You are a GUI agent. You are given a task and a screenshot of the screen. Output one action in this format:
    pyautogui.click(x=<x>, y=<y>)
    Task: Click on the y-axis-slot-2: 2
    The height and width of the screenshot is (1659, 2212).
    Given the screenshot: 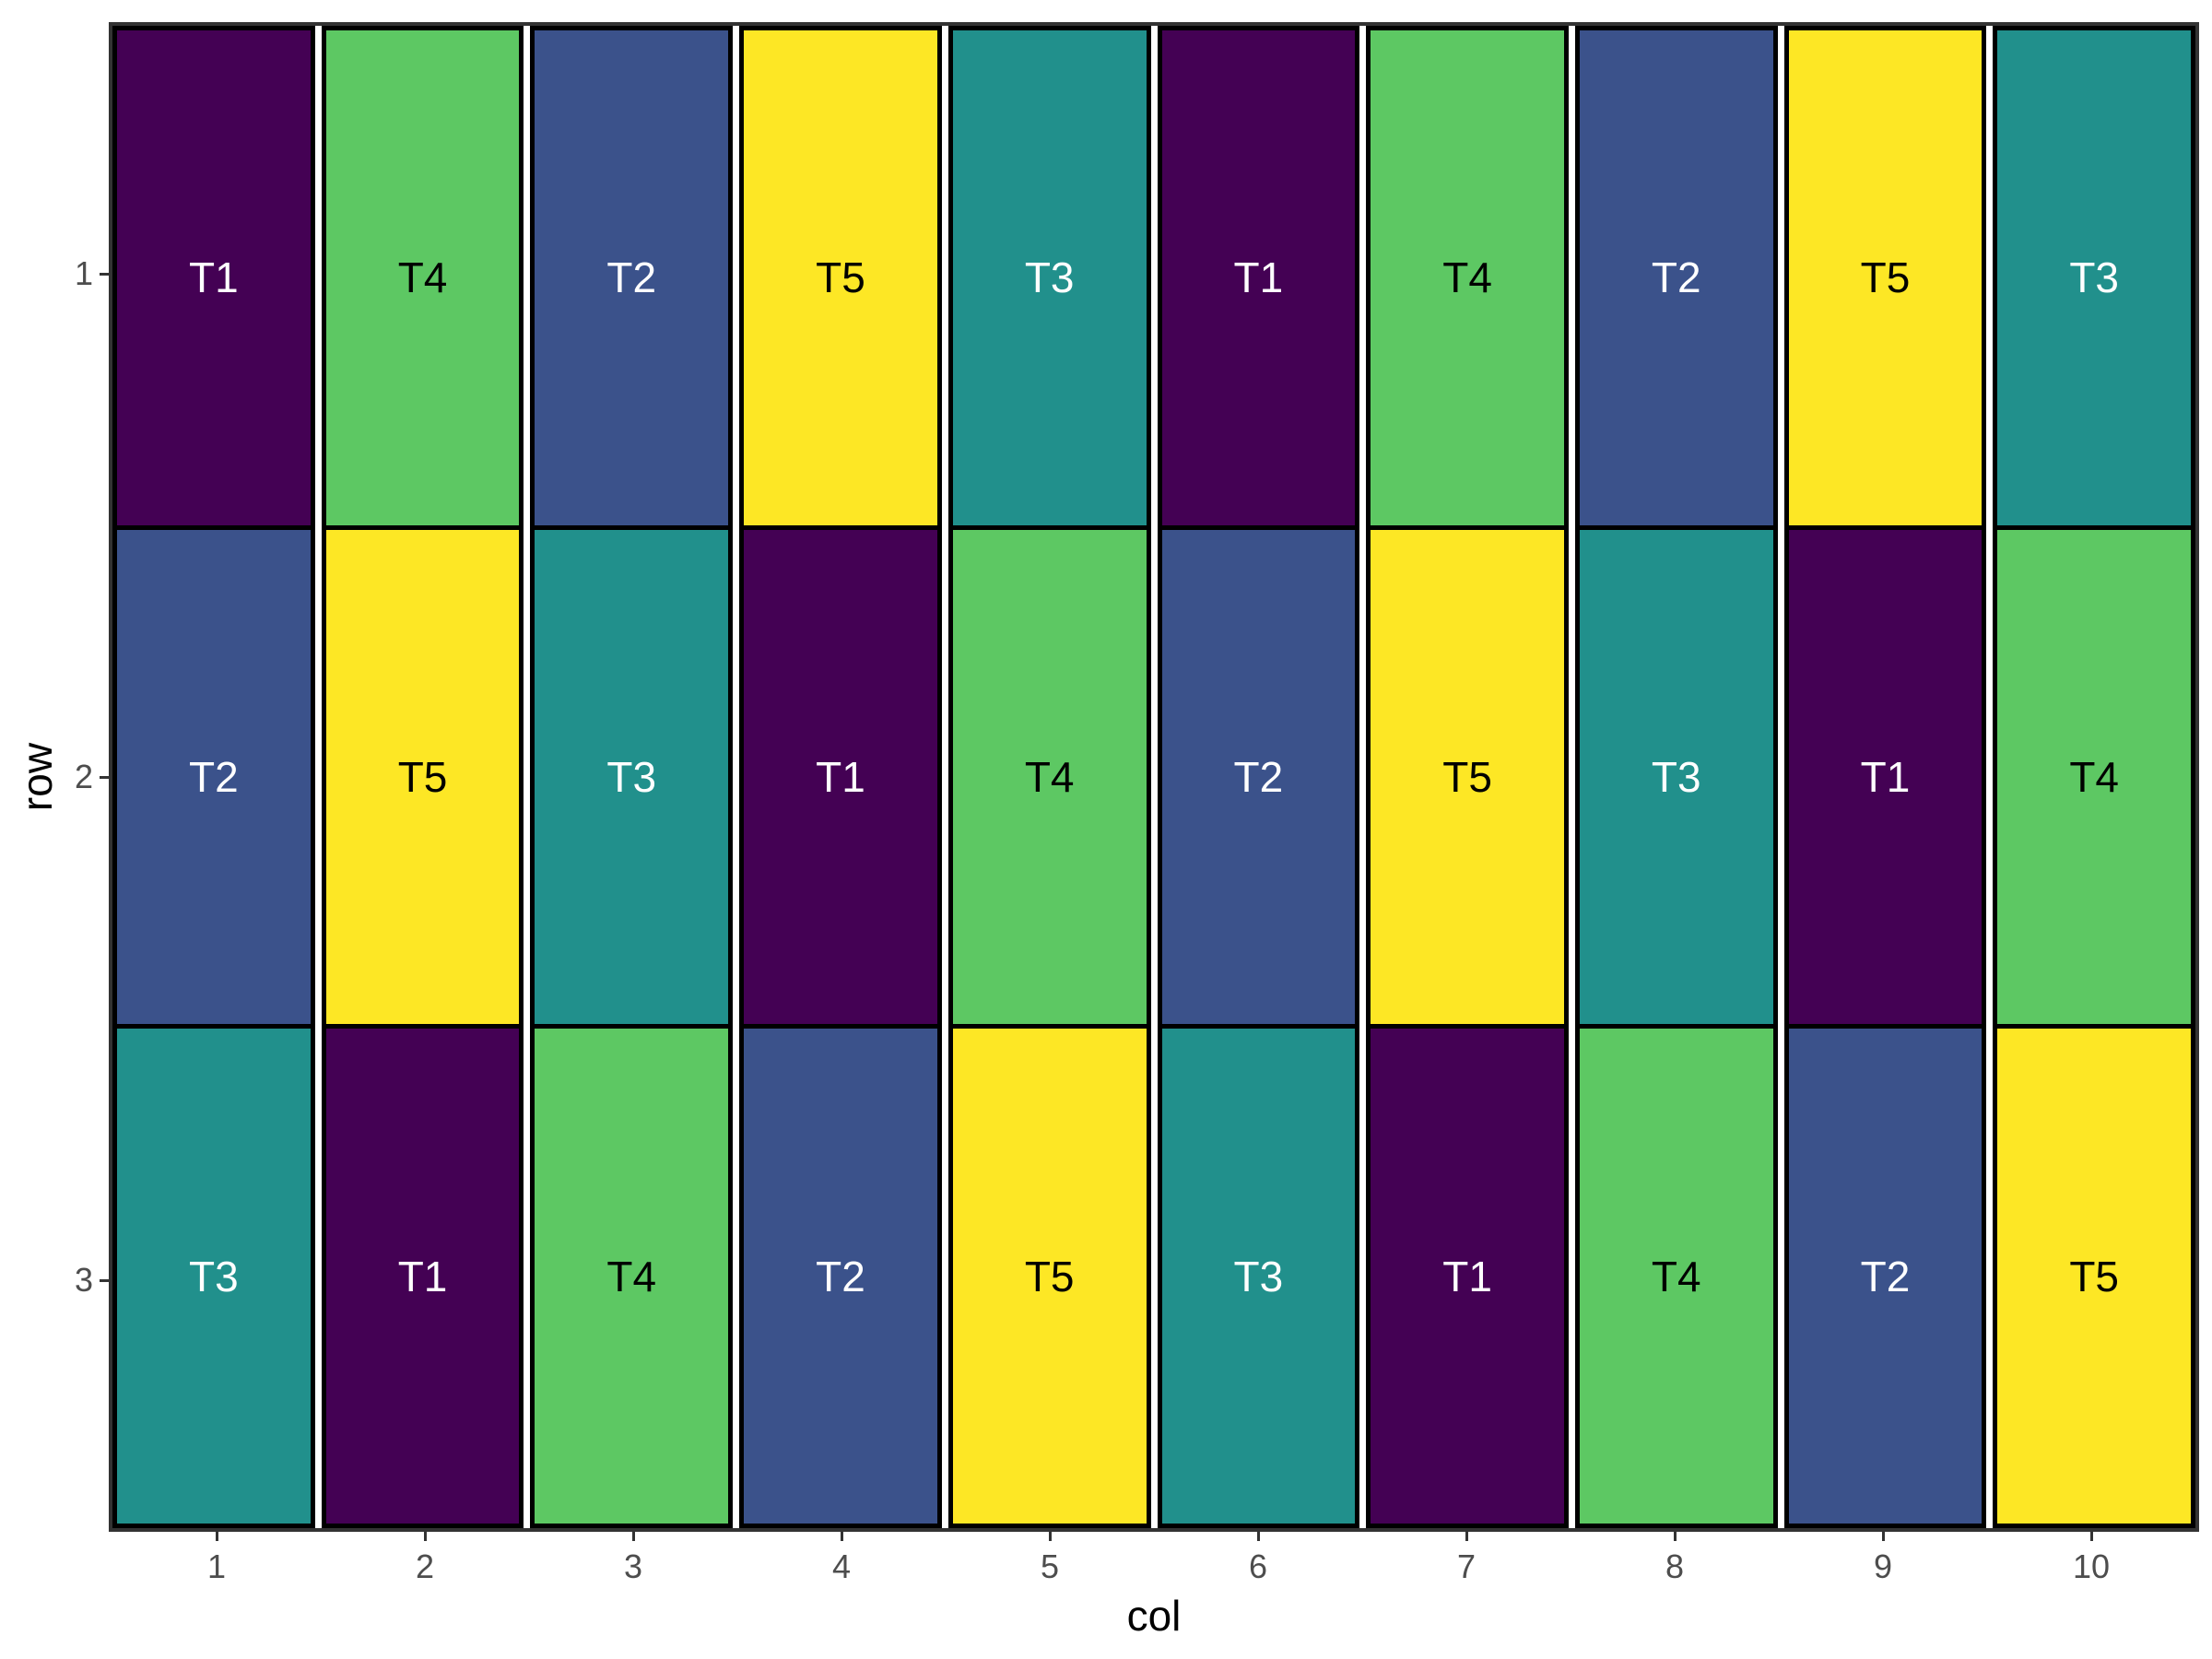 What is the action you would take?
    pyautogui.click(x=76, y=777)
    